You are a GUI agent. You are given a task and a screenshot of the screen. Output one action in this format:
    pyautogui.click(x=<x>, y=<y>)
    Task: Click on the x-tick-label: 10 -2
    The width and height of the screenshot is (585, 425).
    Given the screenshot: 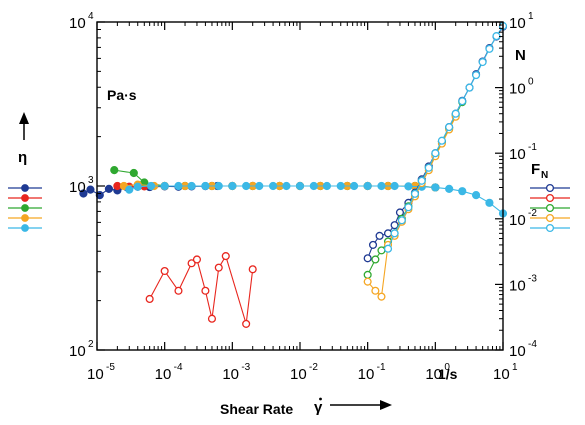 What is the action you would take?
    pyautogui.click(x=304, y=372)
    